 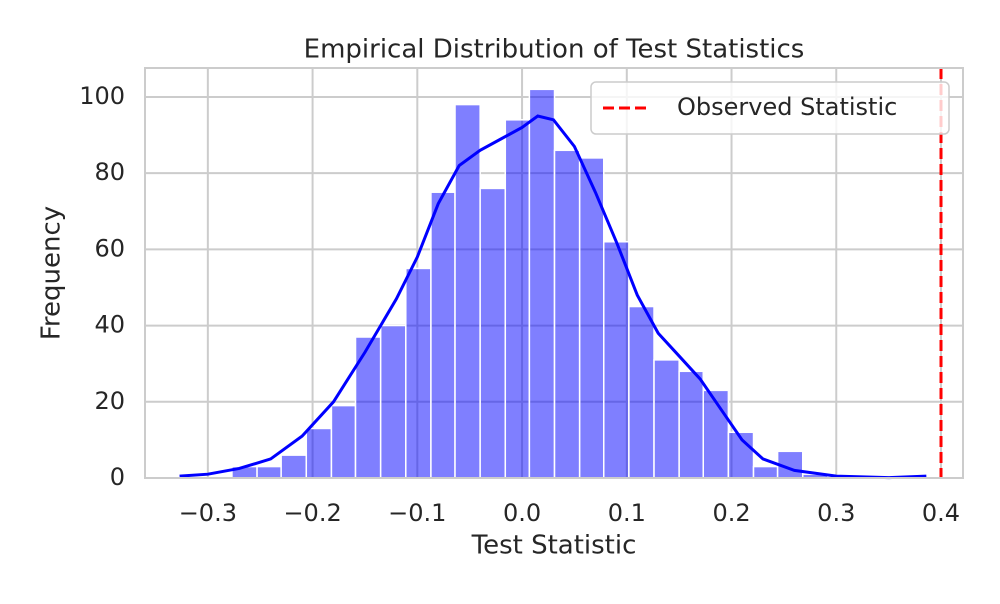 I want to click on legend-box, so click(x=770, y=108).